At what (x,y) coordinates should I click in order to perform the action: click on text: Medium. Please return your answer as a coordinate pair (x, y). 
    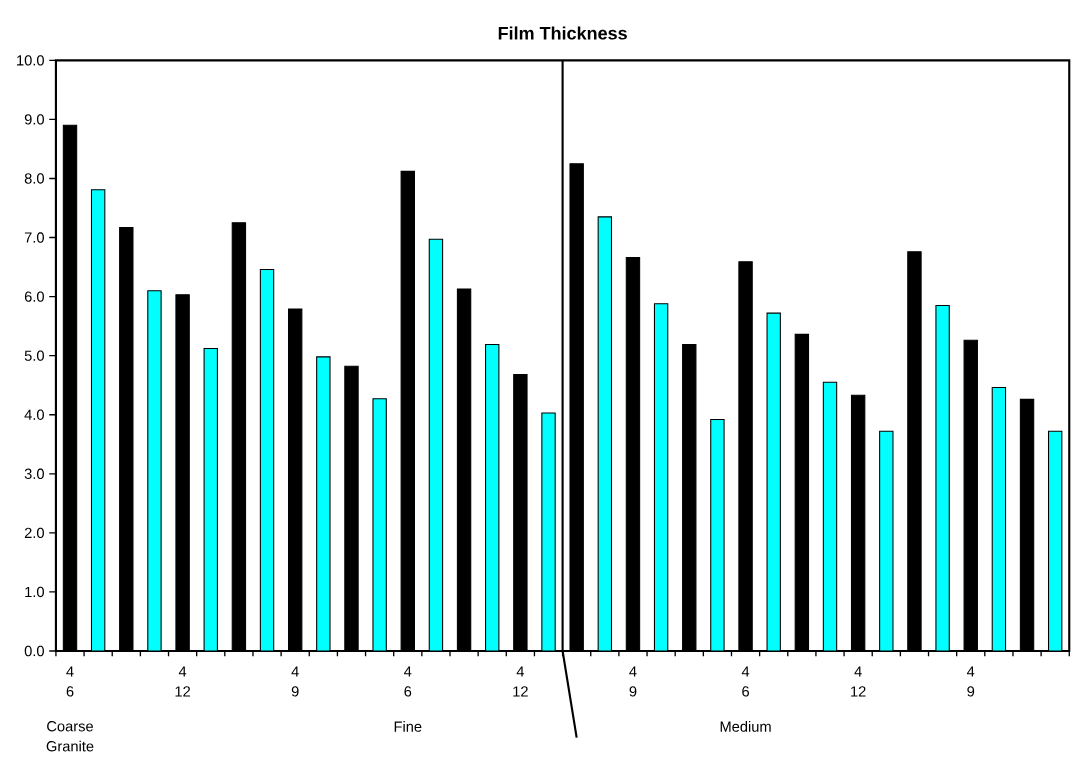
    Looking at the image, I should click on (745, 726).